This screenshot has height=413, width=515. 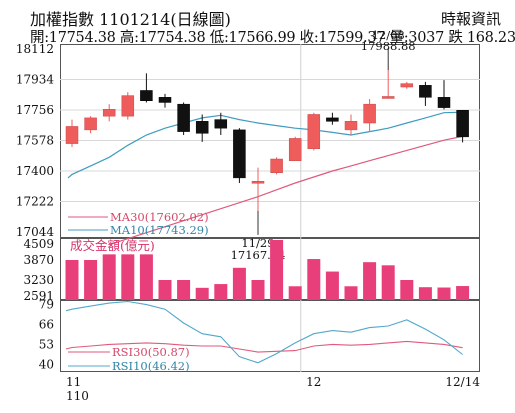 I want to click on volume-panel, so click(x=270, y=269).